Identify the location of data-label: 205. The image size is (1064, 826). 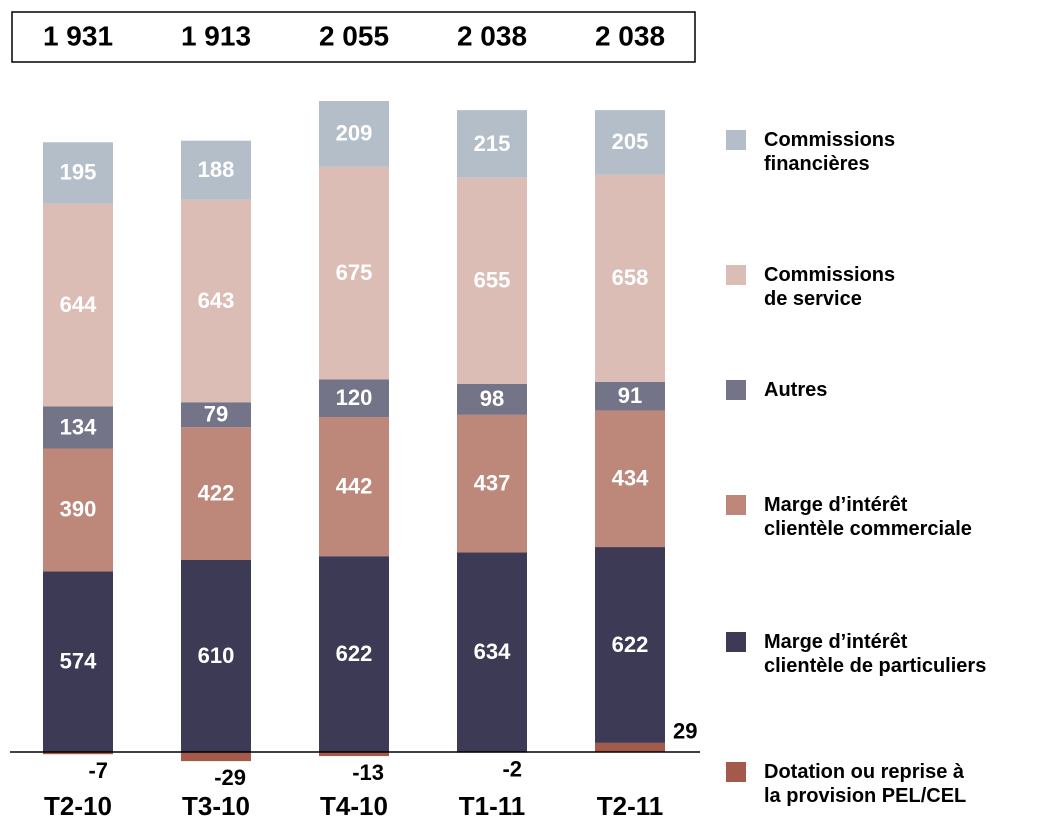
(630, 141).